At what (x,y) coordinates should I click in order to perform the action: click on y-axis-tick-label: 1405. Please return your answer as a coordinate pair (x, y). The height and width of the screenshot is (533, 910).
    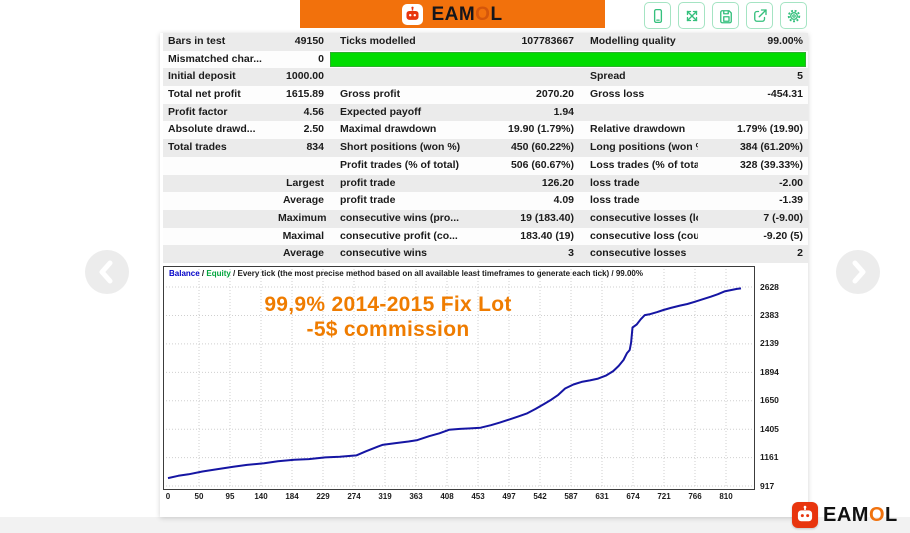
    Looking at the image, I should click on (769, 428).